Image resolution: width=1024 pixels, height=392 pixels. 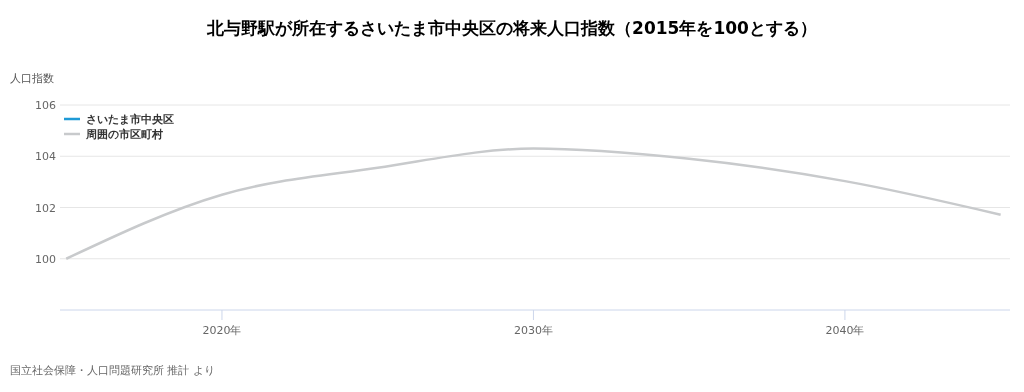 What do you see at coordinates (222, 330) in the screenshot?
I see `x-tick-label: 2020年` at bounding box center [222, 330].